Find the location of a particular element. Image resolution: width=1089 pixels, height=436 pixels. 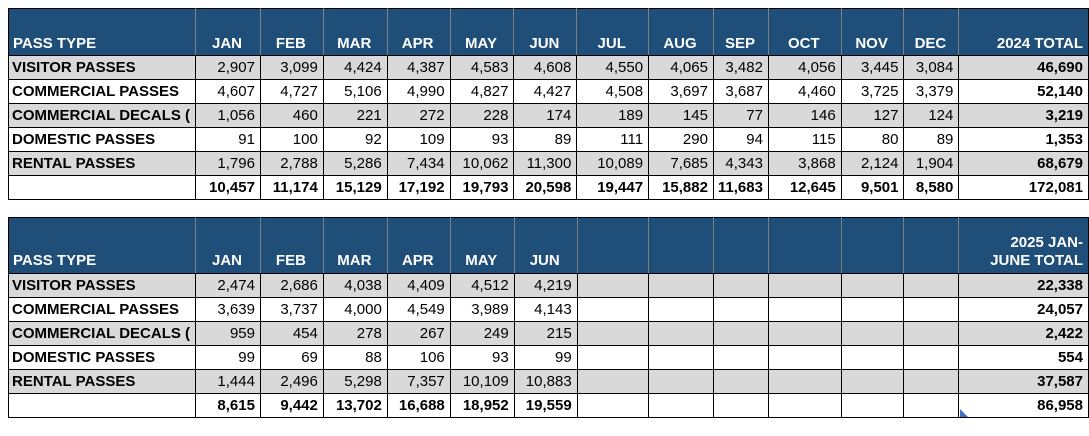

total-cell: 22,338 is located at coordinates (1023, 285).